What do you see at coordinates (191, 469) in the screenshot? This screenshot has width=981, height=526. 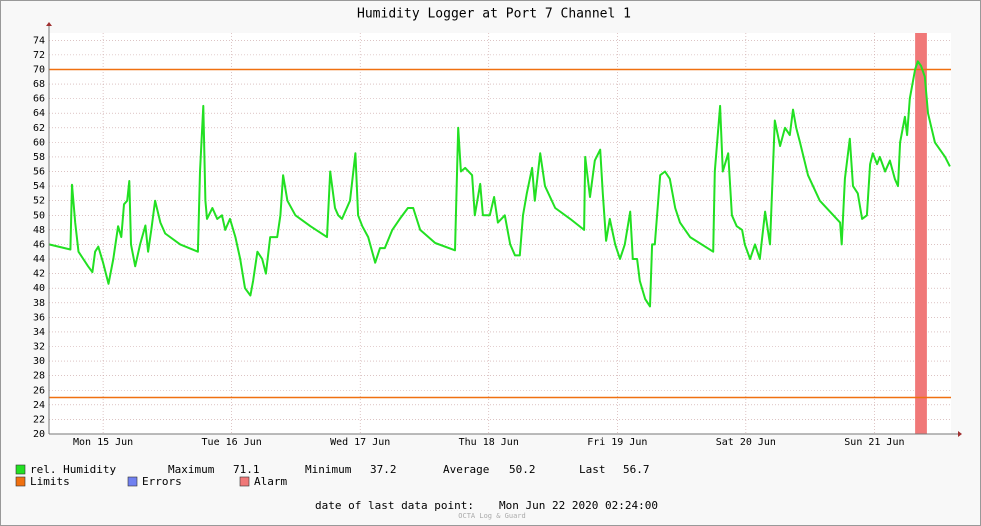 I see `stat-label: Maximum` at bounding box center [191, 469].